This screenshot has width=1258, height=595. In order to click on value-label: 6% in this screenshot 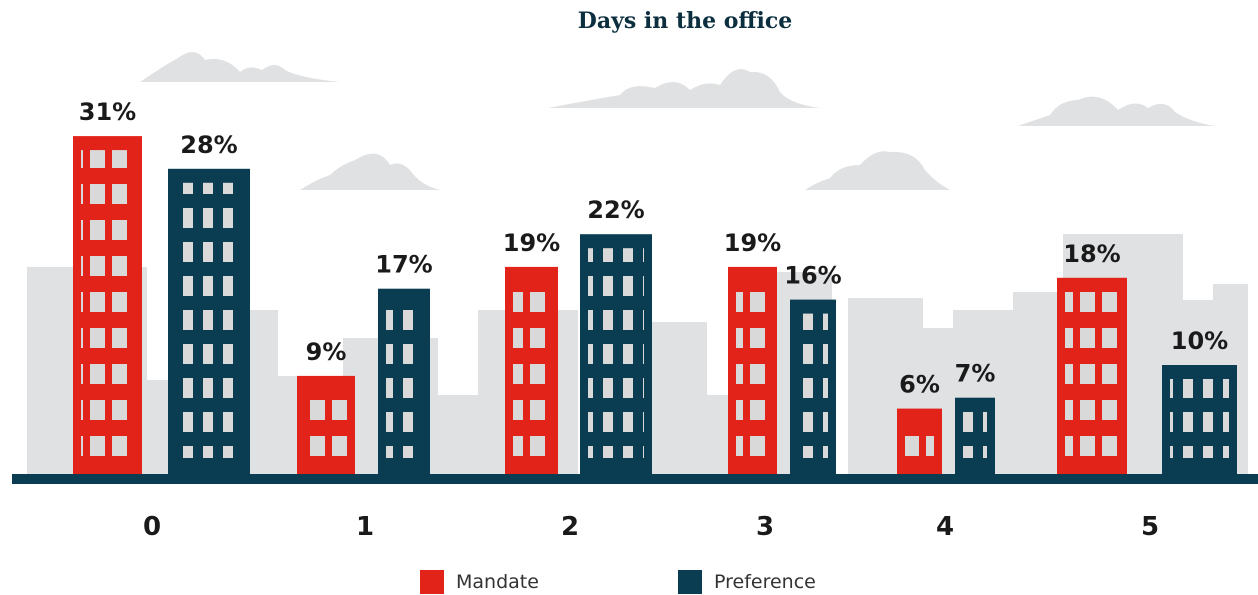, I will do `click(919, 385)`.